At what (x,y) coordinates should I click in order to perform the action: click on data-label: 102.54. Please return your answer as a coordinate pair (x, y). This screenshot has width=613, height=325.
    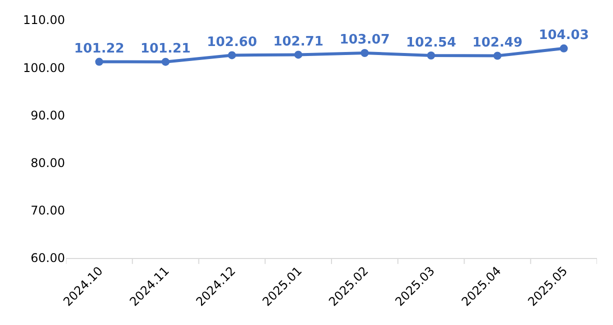
    Looking at the image, I should click on (431, 42).